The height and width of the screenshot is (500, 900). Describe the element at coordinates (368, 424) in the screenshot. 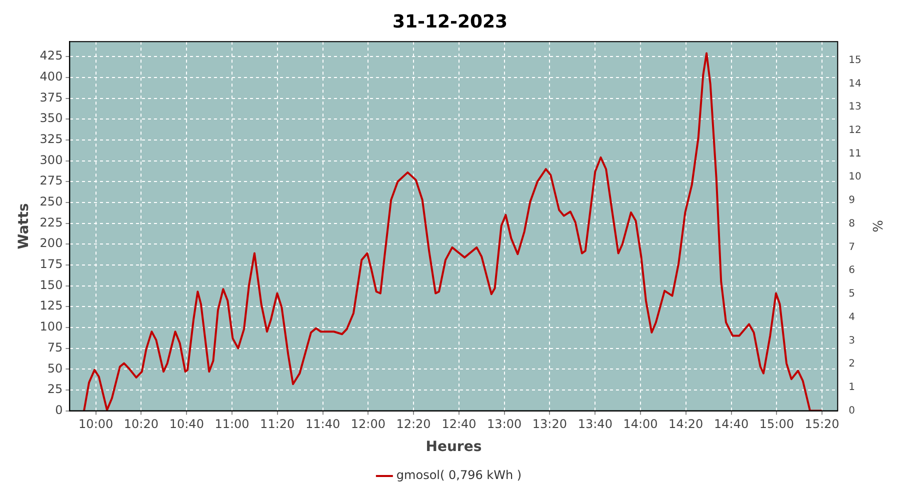

I see `x-tick-label: 12:00` at that location.